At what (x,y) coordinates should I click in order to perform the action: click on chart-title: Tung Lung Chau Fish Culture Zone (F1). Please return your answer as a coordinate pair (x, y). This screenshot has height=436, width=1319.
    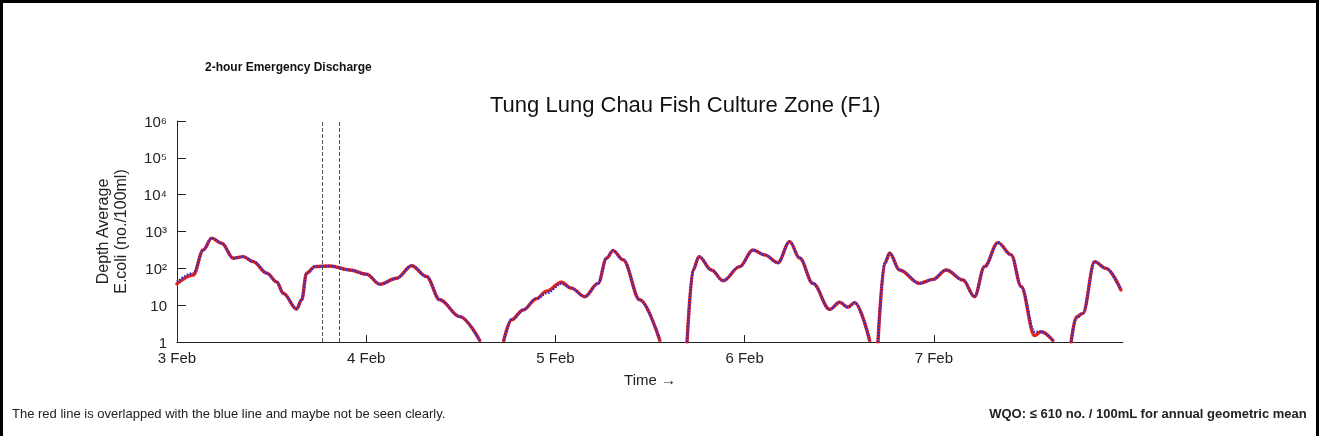
    Looking at the image, I should click on (685, 104).